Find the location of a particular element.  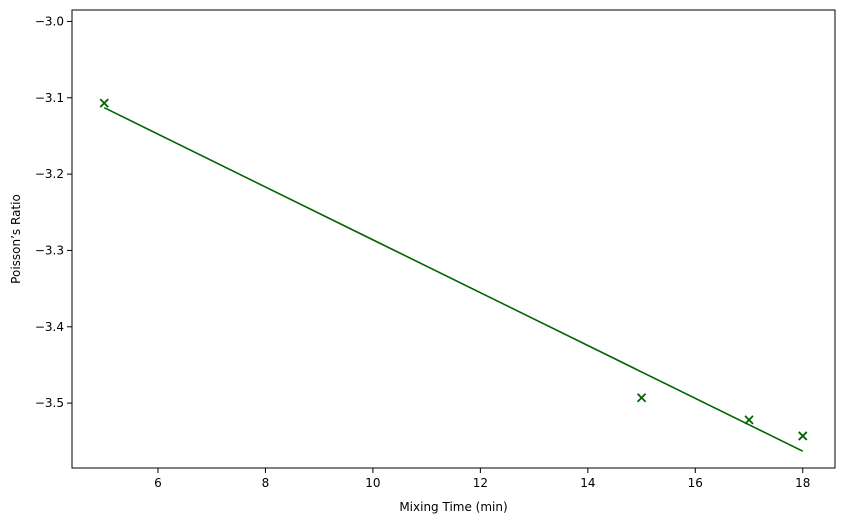

x-tick-label: 14 is located at coordinates (587, 483).